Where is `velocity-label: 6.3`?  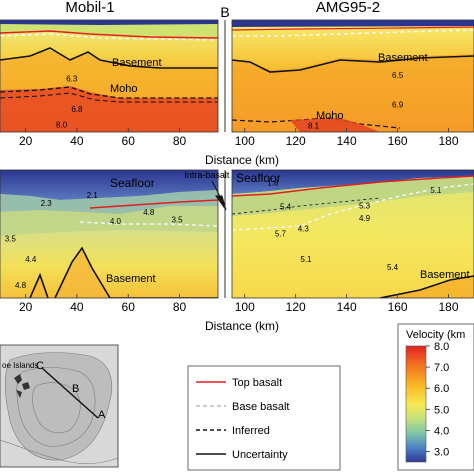 velocity-label: 6.3 is located at coordinates (72, 79).